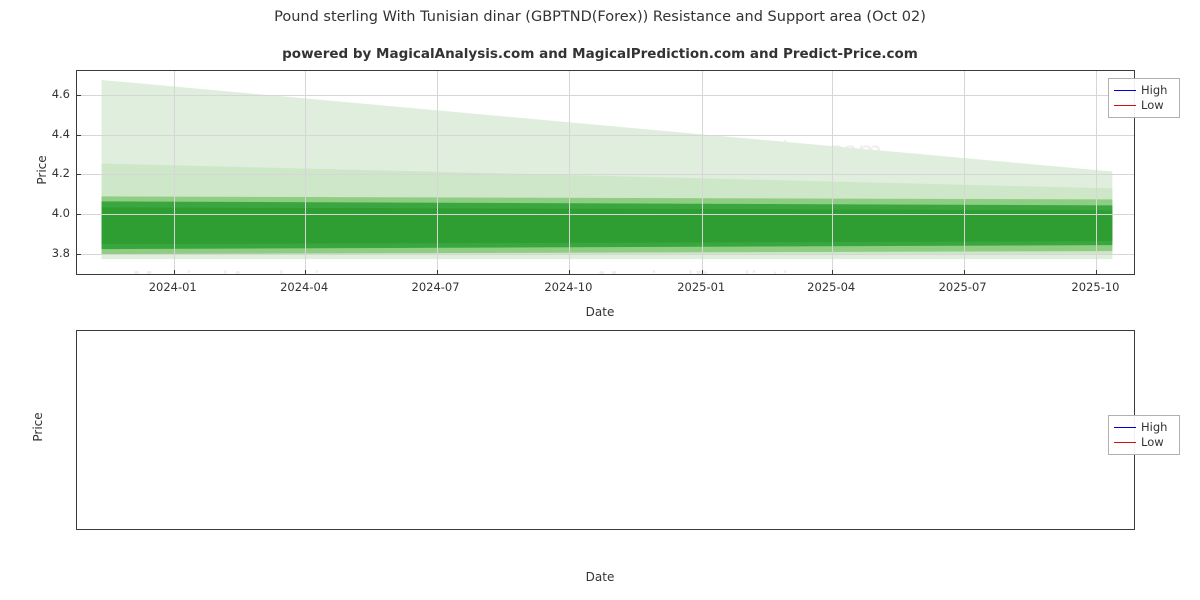 The image size is (1200, 600). What do you see at coordinates (831, 287) in the screenshot?
I see `x-tick-label: 2025-04` at bounding box center [831, 287].